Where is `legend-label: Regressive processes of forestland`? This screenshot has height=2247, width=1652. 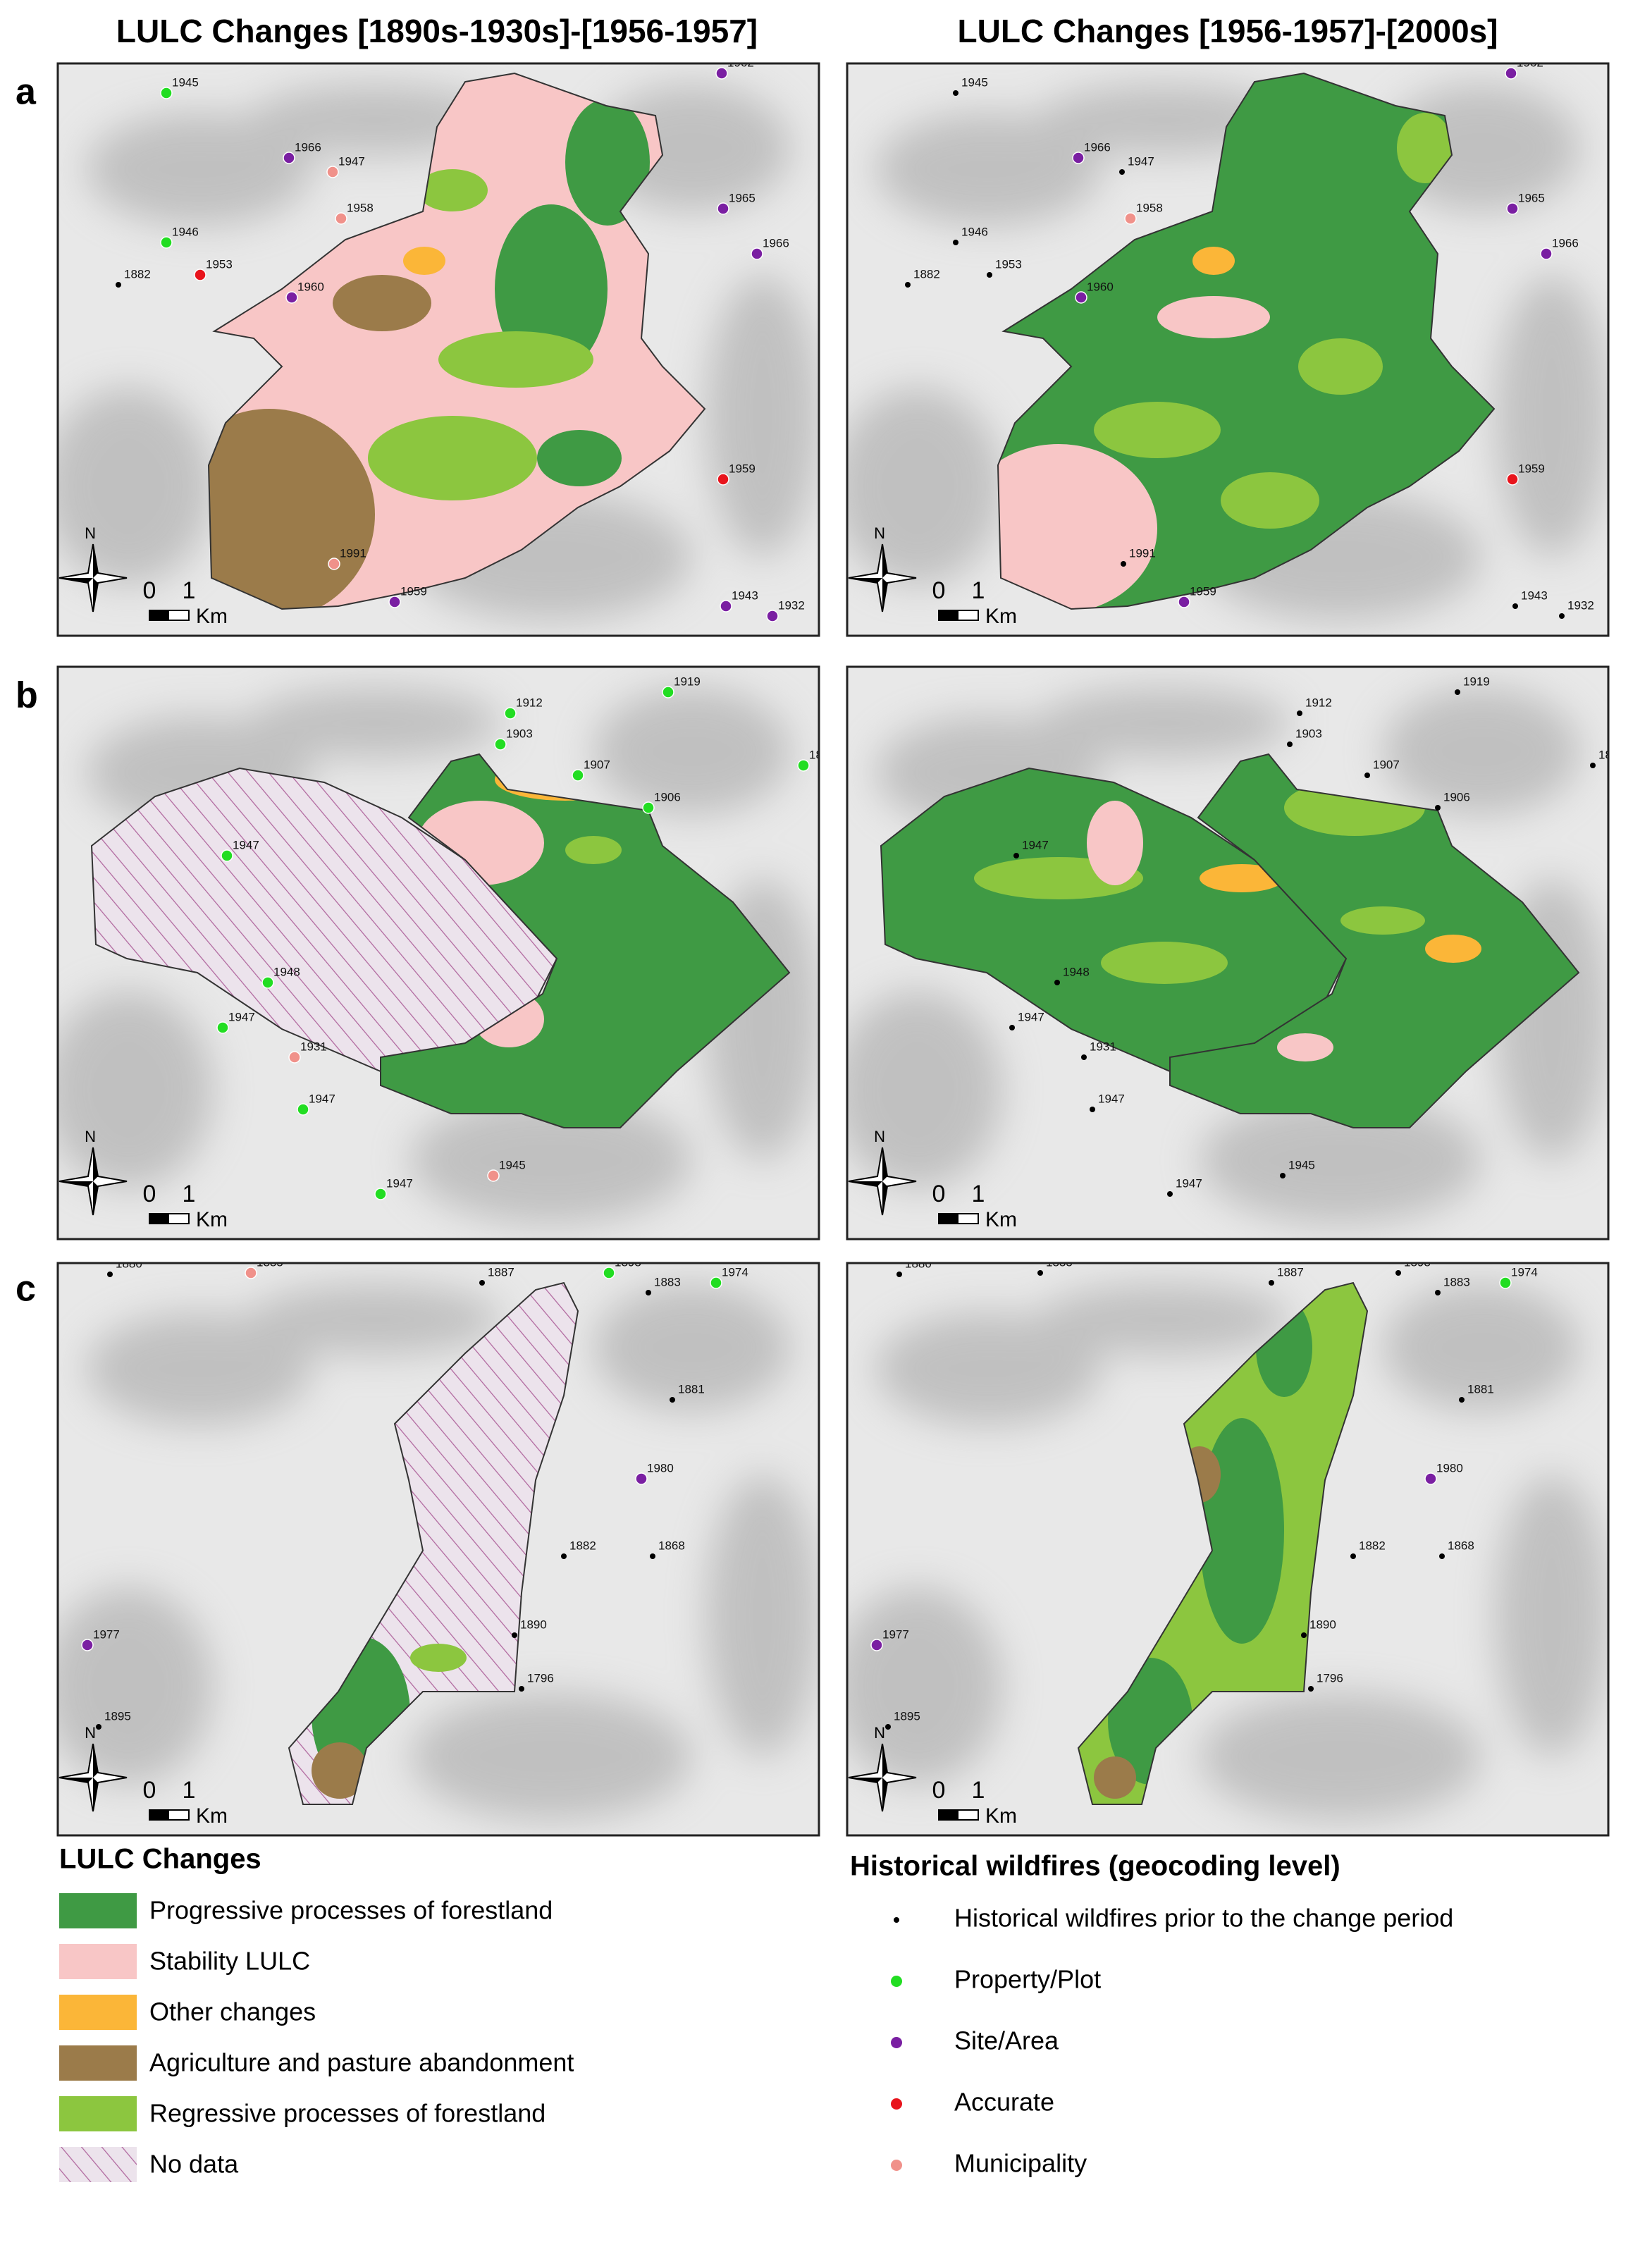
legend-label: Regressive processes of forestland is located at coordinates (347, 2113).